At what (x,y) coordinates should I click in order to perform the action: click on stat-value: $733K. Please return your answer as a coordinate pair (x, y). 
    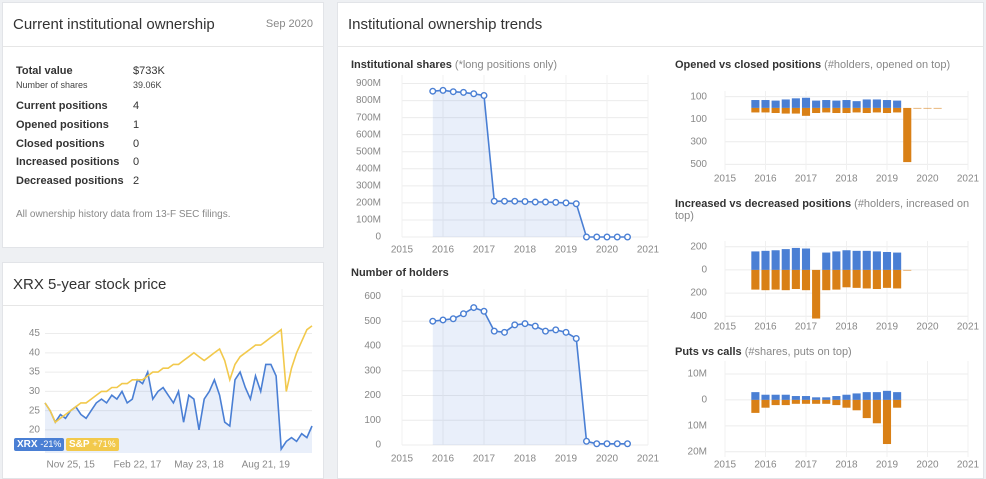
    Looking at the image, I should click on (149, 71).